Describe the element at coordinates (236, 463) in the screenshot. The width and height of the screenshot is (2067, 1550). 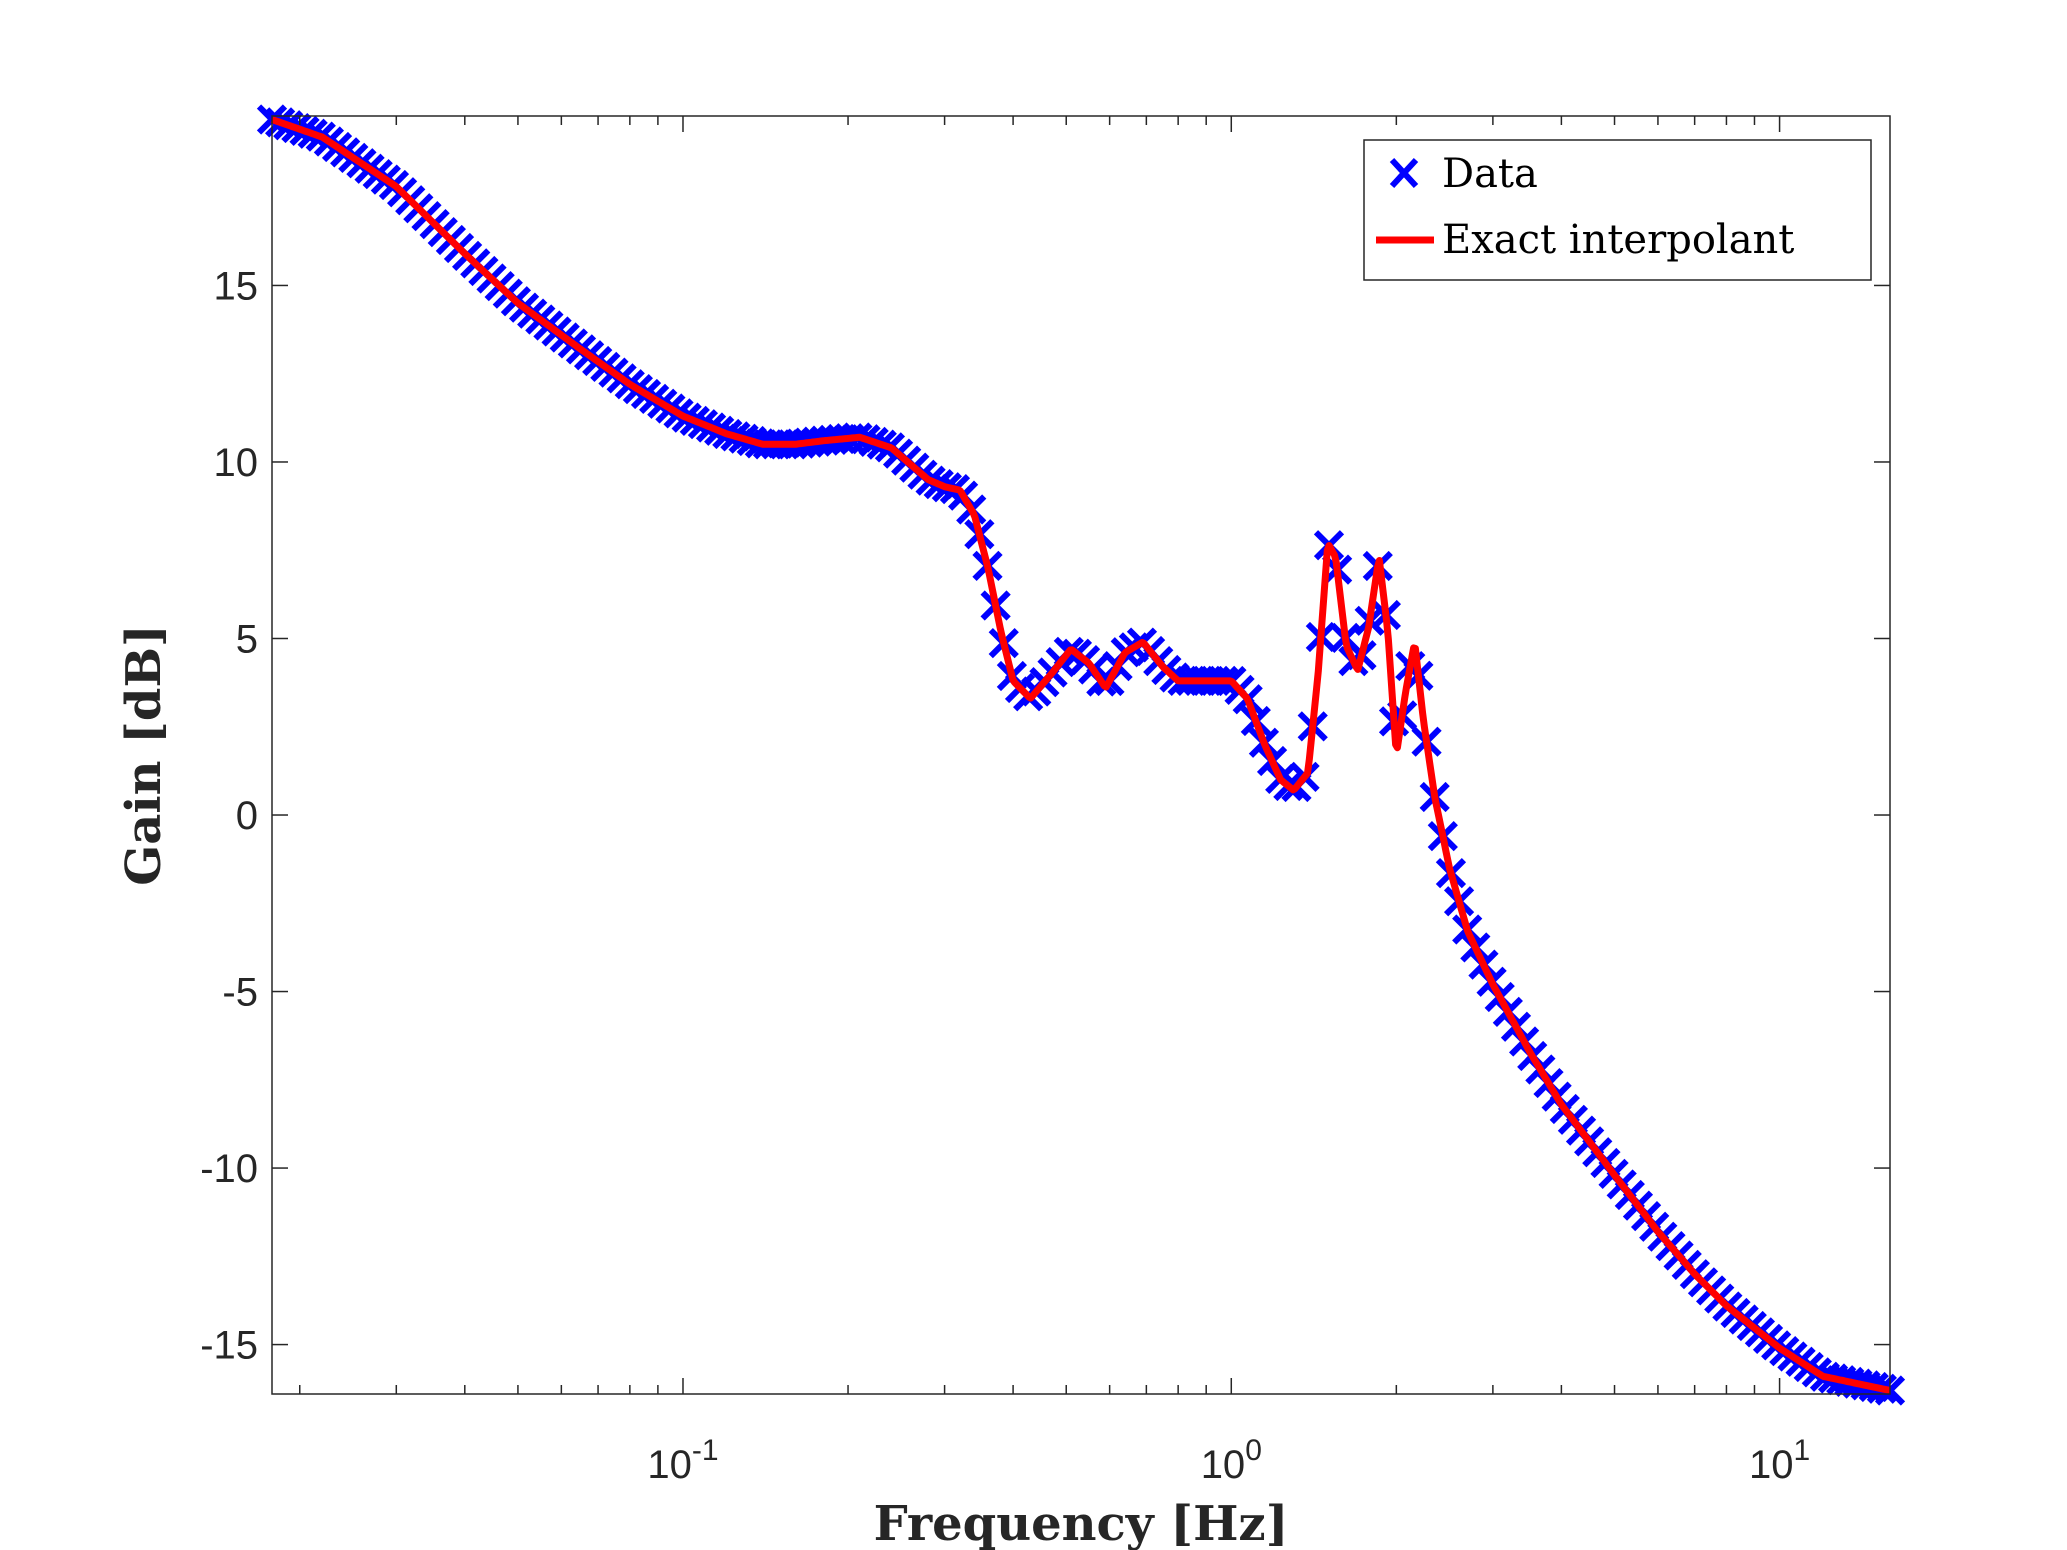
I see `y-tick-label: 10` at that location.